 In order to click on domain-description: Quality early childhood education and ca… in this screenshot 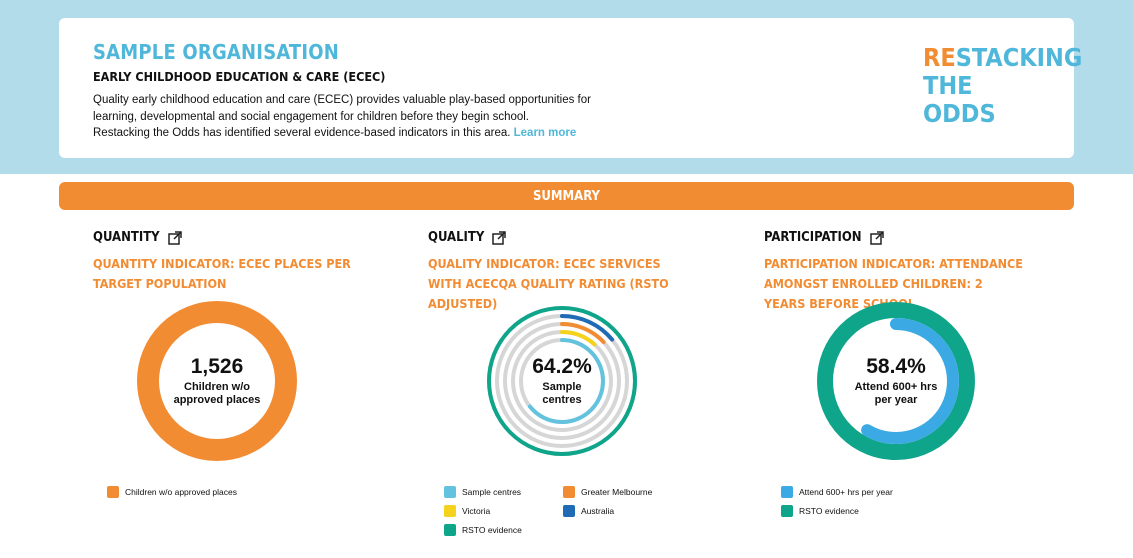, I will do `click(373, 117)`.